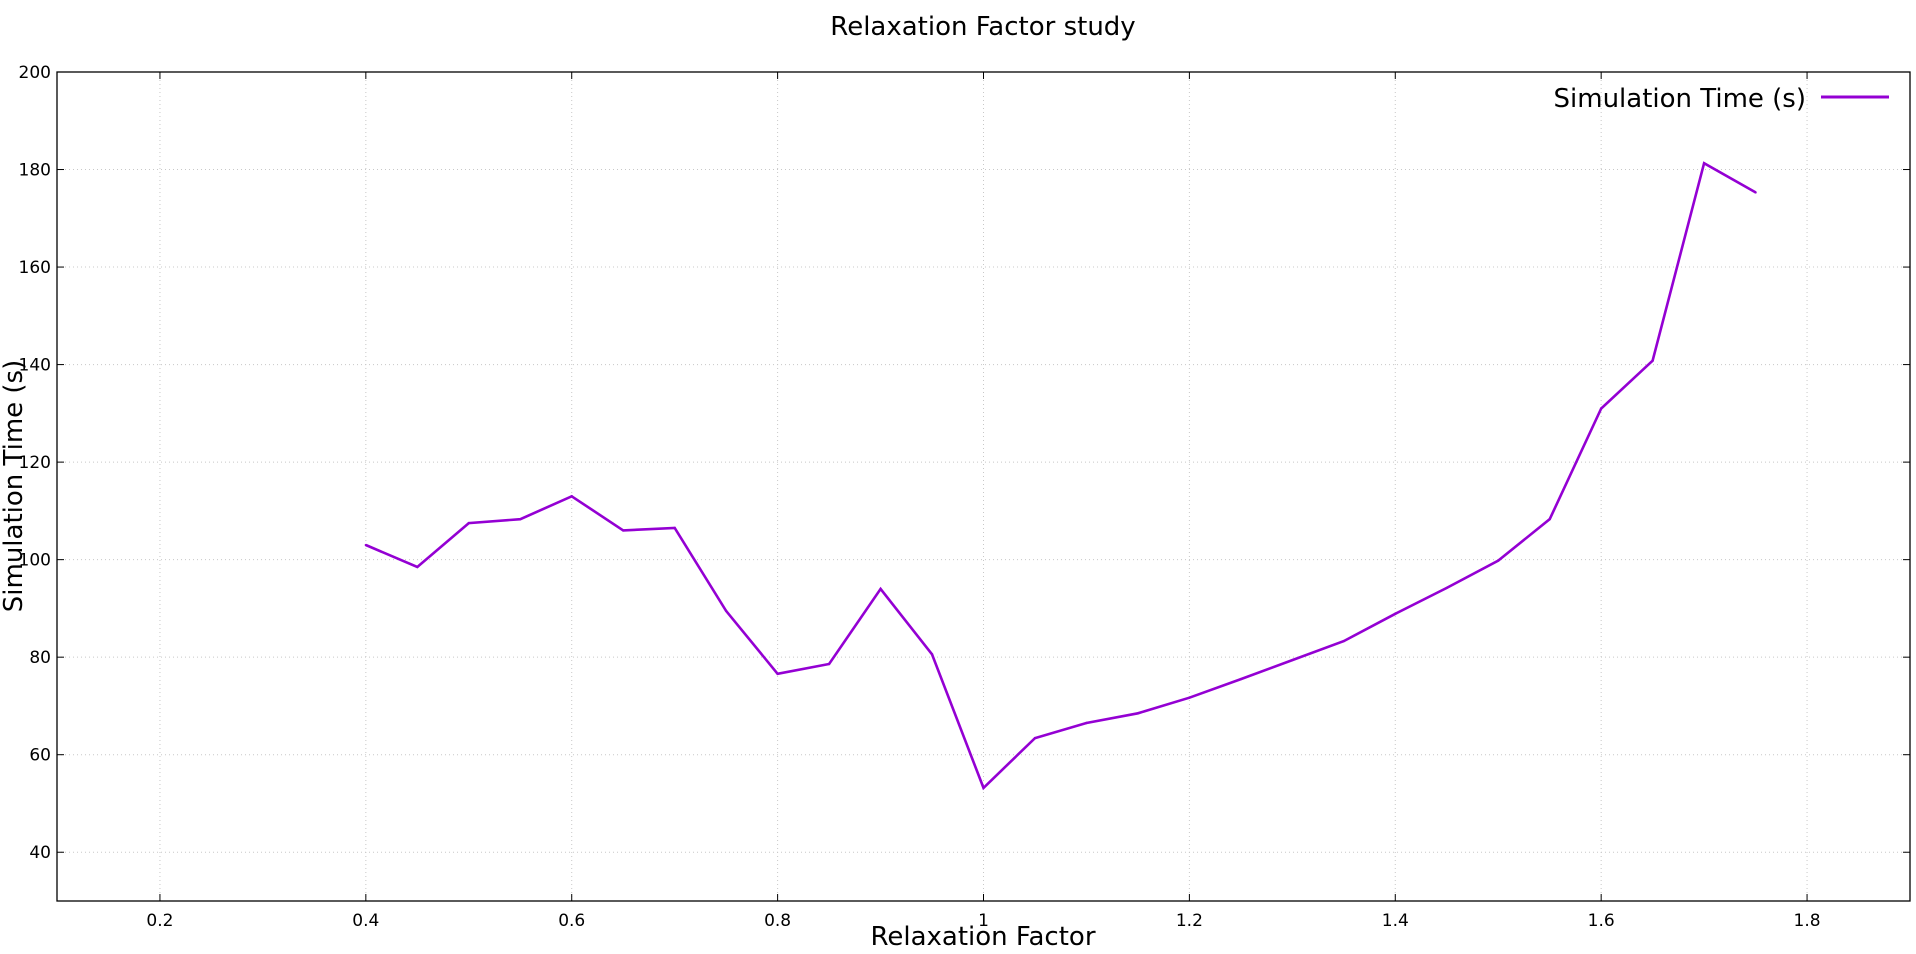 The height and width of the screenshot is (954, 1916). What do you see at coordinates (365, 921) in the screenshot?
I see `x-tick-label: 0.4` at bounding box center [365, 921].